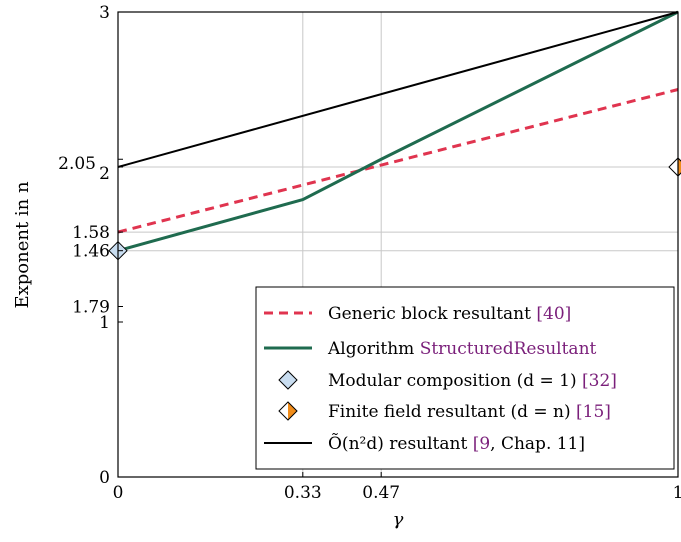 This screenshot has width=681, height=542. What do you see at coordinates (104, 323) in the screenshot?
I see `y-tick-label: 1` at bounding box center [104, 323].